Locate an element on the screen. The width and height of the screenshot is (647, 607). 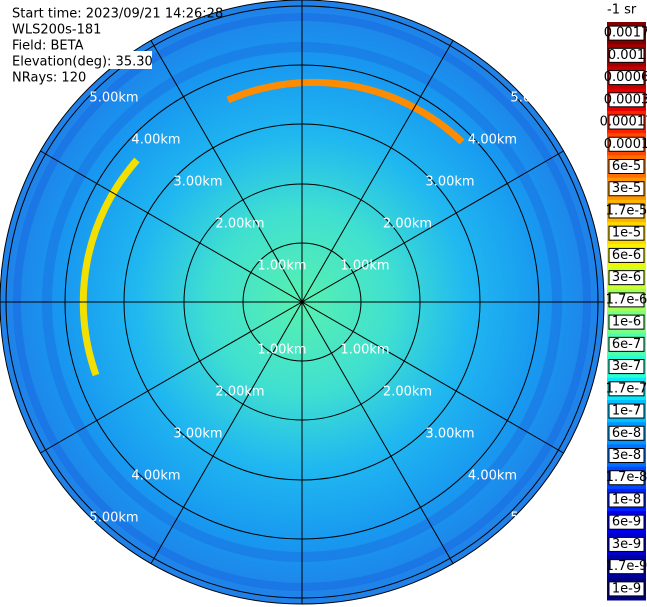
info-line: WLS200s-181 is located at coordinates (56, 30).